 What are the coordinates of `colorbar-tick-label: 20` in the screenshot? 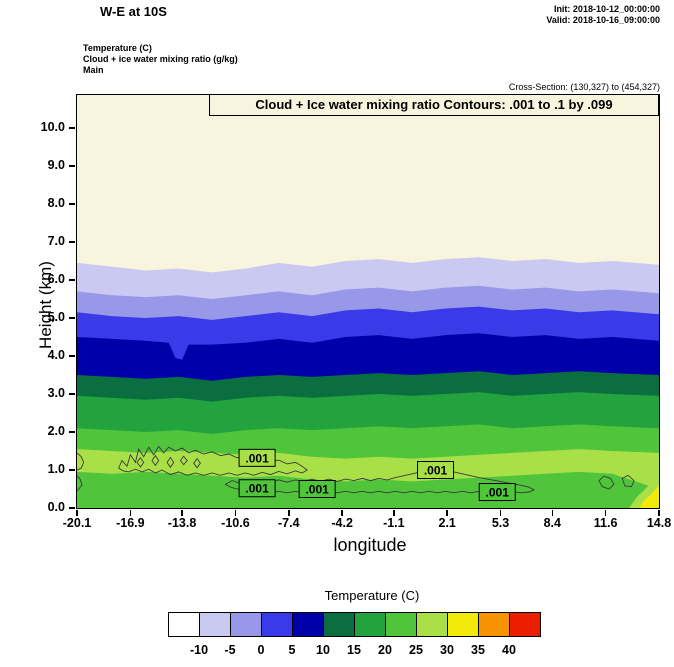 It's located at (385, 650).